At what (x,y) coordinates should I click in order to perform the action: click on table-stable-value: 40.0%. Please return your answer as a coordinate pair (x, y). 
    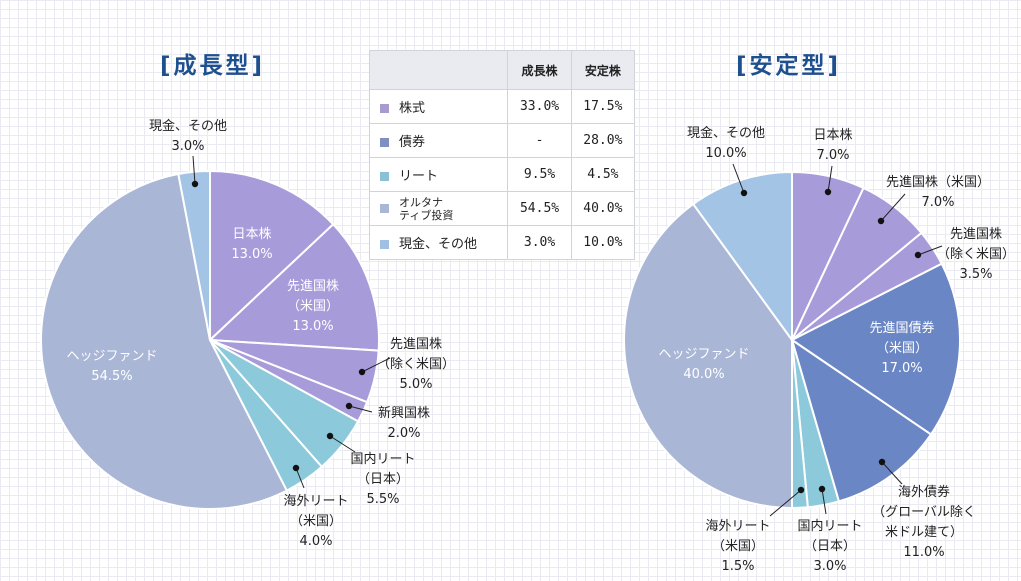
    Looking at the image, I should click on (603, 208).